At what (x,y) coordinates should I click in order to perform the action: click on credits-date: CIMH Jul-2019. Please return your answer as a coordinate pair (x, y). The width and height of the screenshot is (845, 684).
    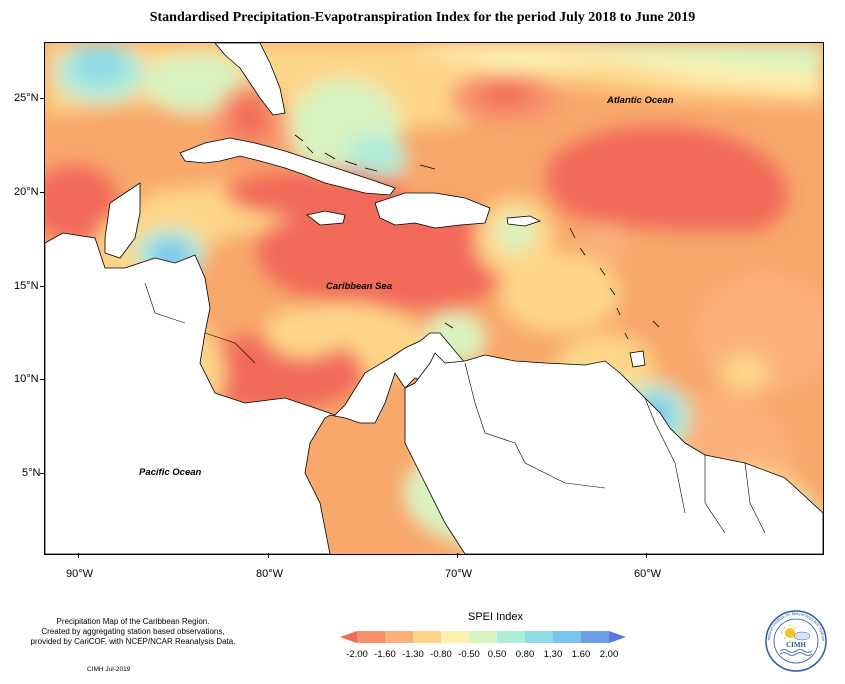
    Looking at the image, I should click on (109, 669).